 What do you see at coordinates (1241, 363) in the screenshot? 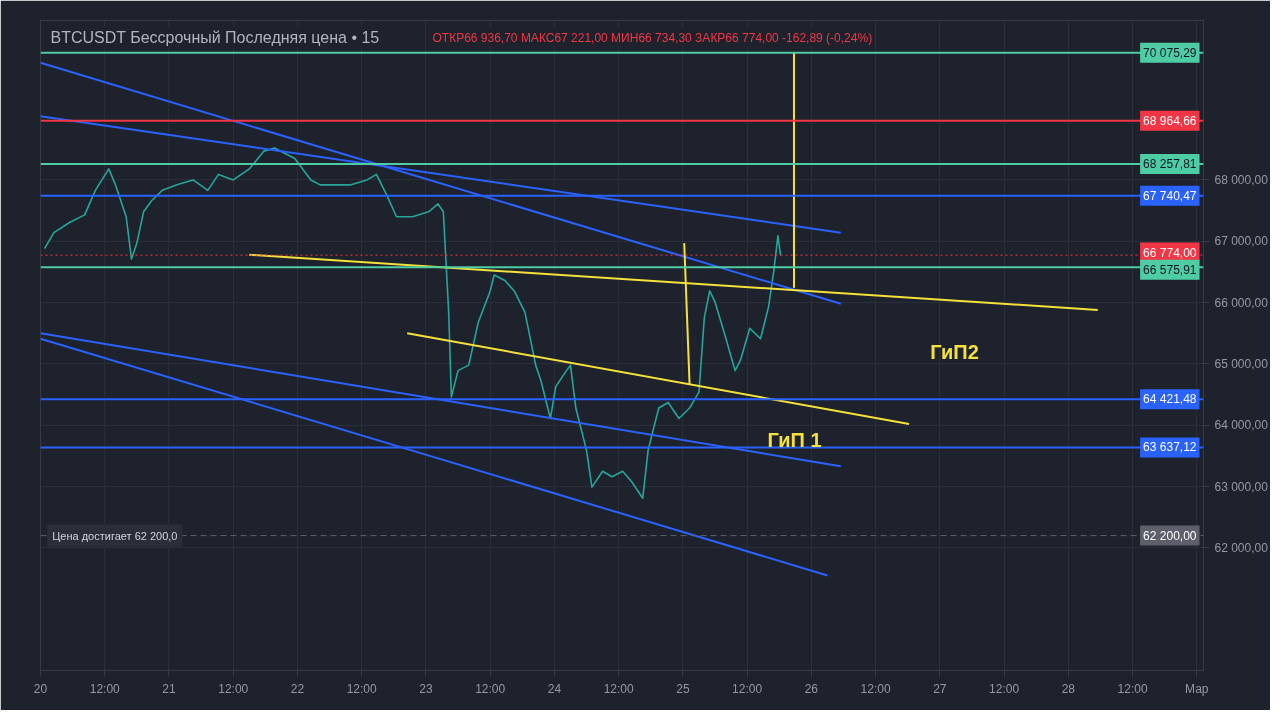
I see `y-tick-label: 65 000,00` at bounding box center [1241, 363].